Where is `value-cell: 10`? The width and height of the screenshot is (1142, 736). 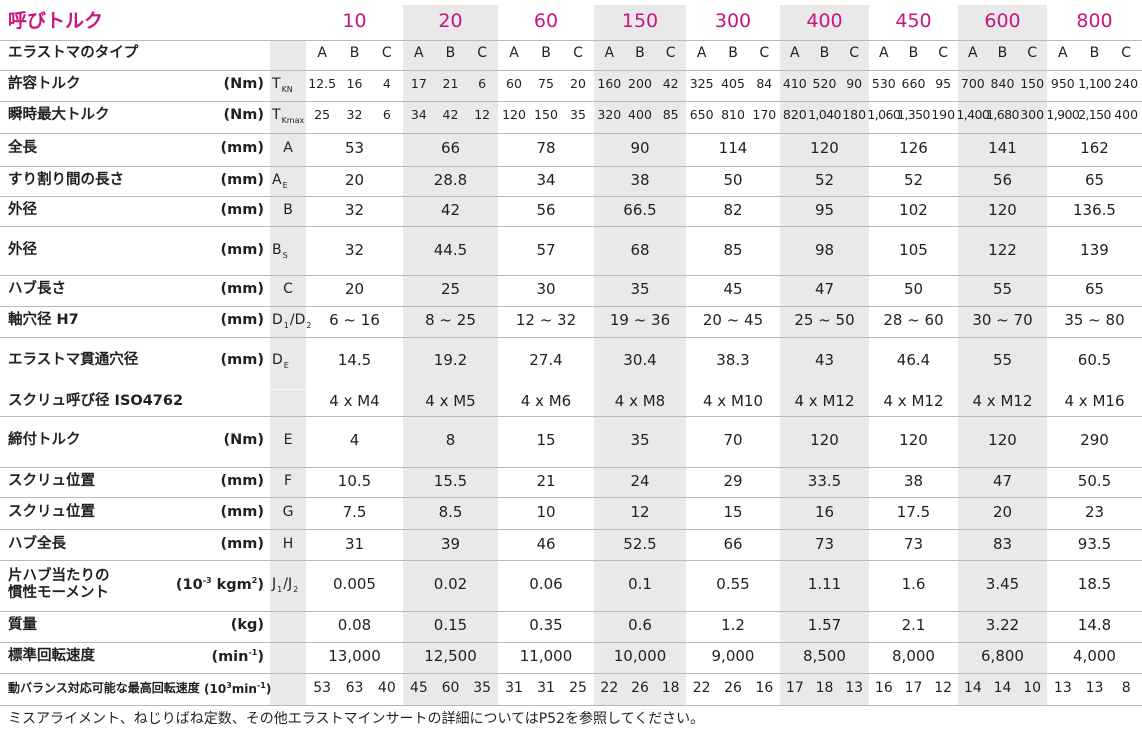 value-cell: 10 is located at coordinates (546, 512).